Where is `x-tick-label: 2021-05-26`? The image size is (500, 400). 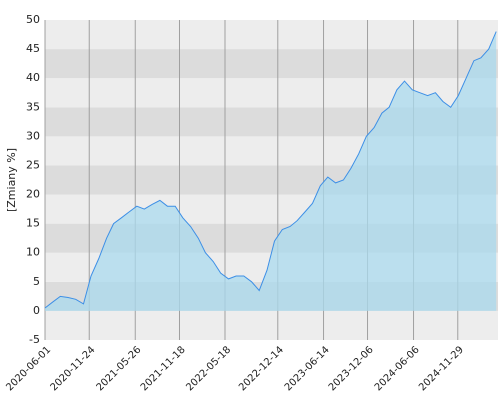 x-tick-label: 2021-05-26 is located at coordinates (119, 368).